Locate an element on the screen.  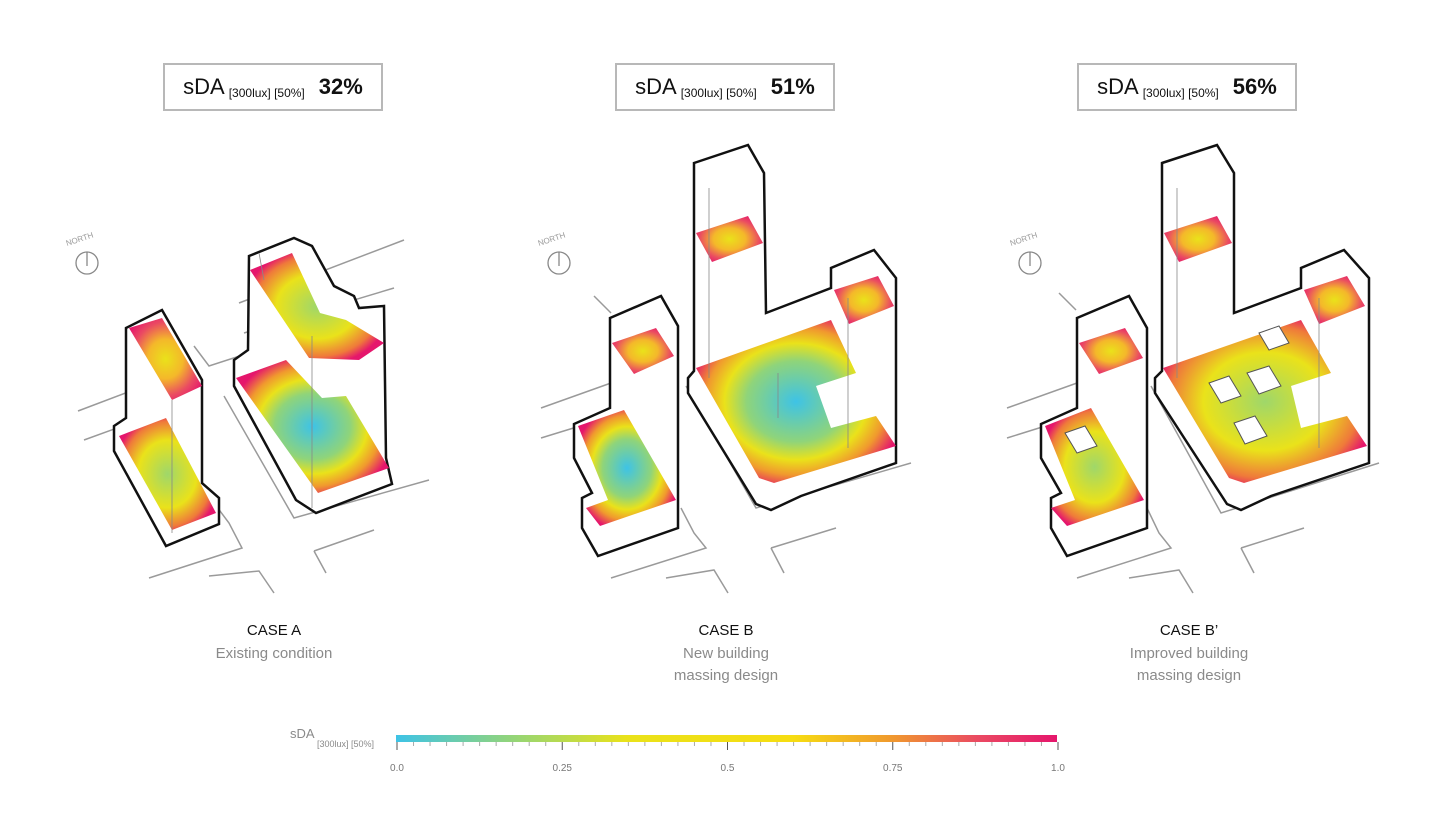
case-b-prime-massing-diagram: NORTH is located at coordinates (1193, 368).